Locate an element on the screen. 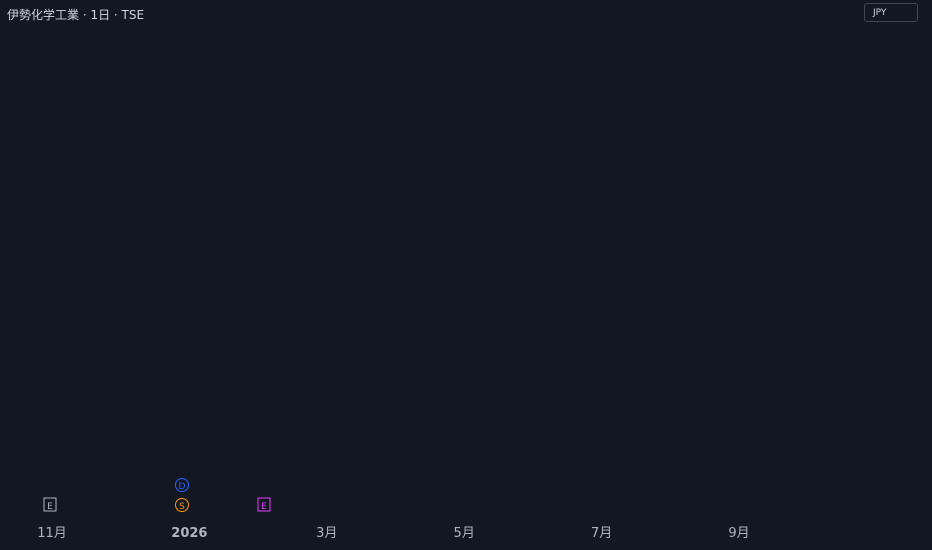 The width and height of the screenshot is (932, 550). currency-selector: JPY is located at coordinates (891, 12).